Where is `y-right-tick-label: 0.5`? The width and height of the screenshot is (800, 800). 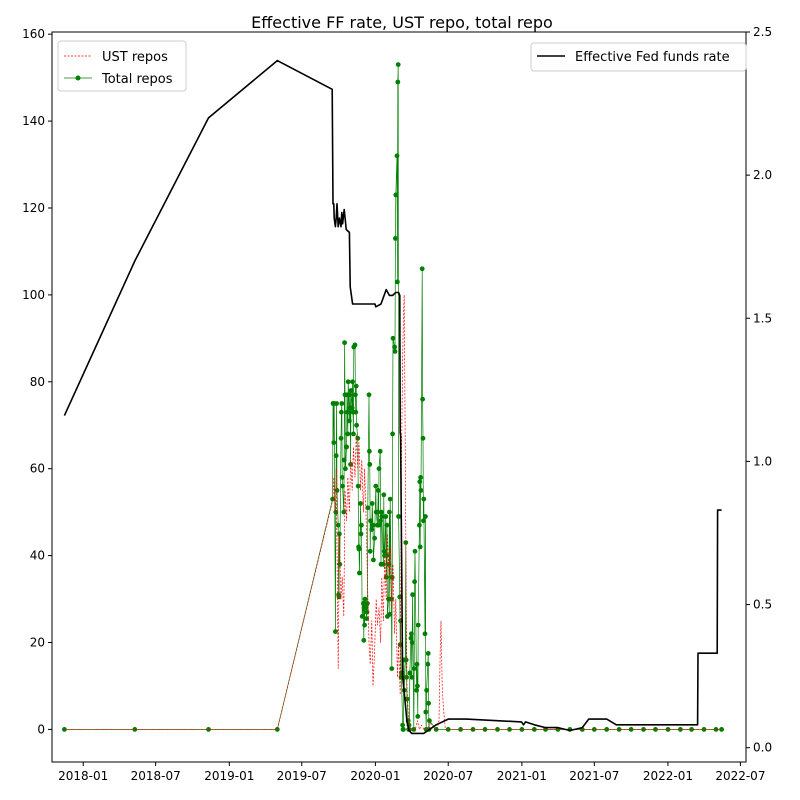 y-right-tick-label: 0.5 is located at coordinates (762, 605).